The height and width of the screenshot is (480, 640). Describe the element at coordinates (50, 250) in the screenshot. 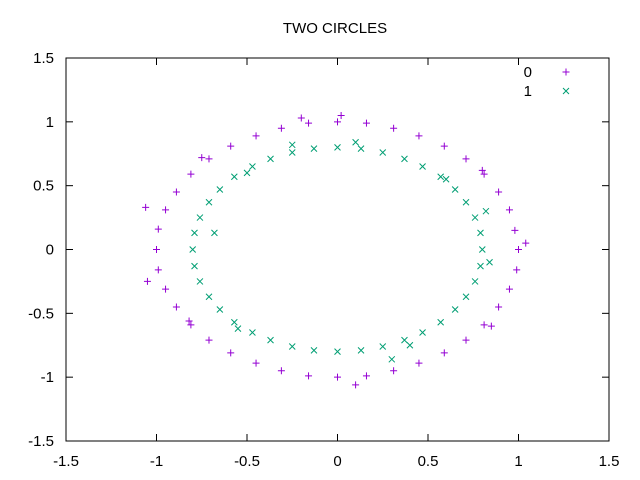

I see `y-tick-label: 0` at that location.